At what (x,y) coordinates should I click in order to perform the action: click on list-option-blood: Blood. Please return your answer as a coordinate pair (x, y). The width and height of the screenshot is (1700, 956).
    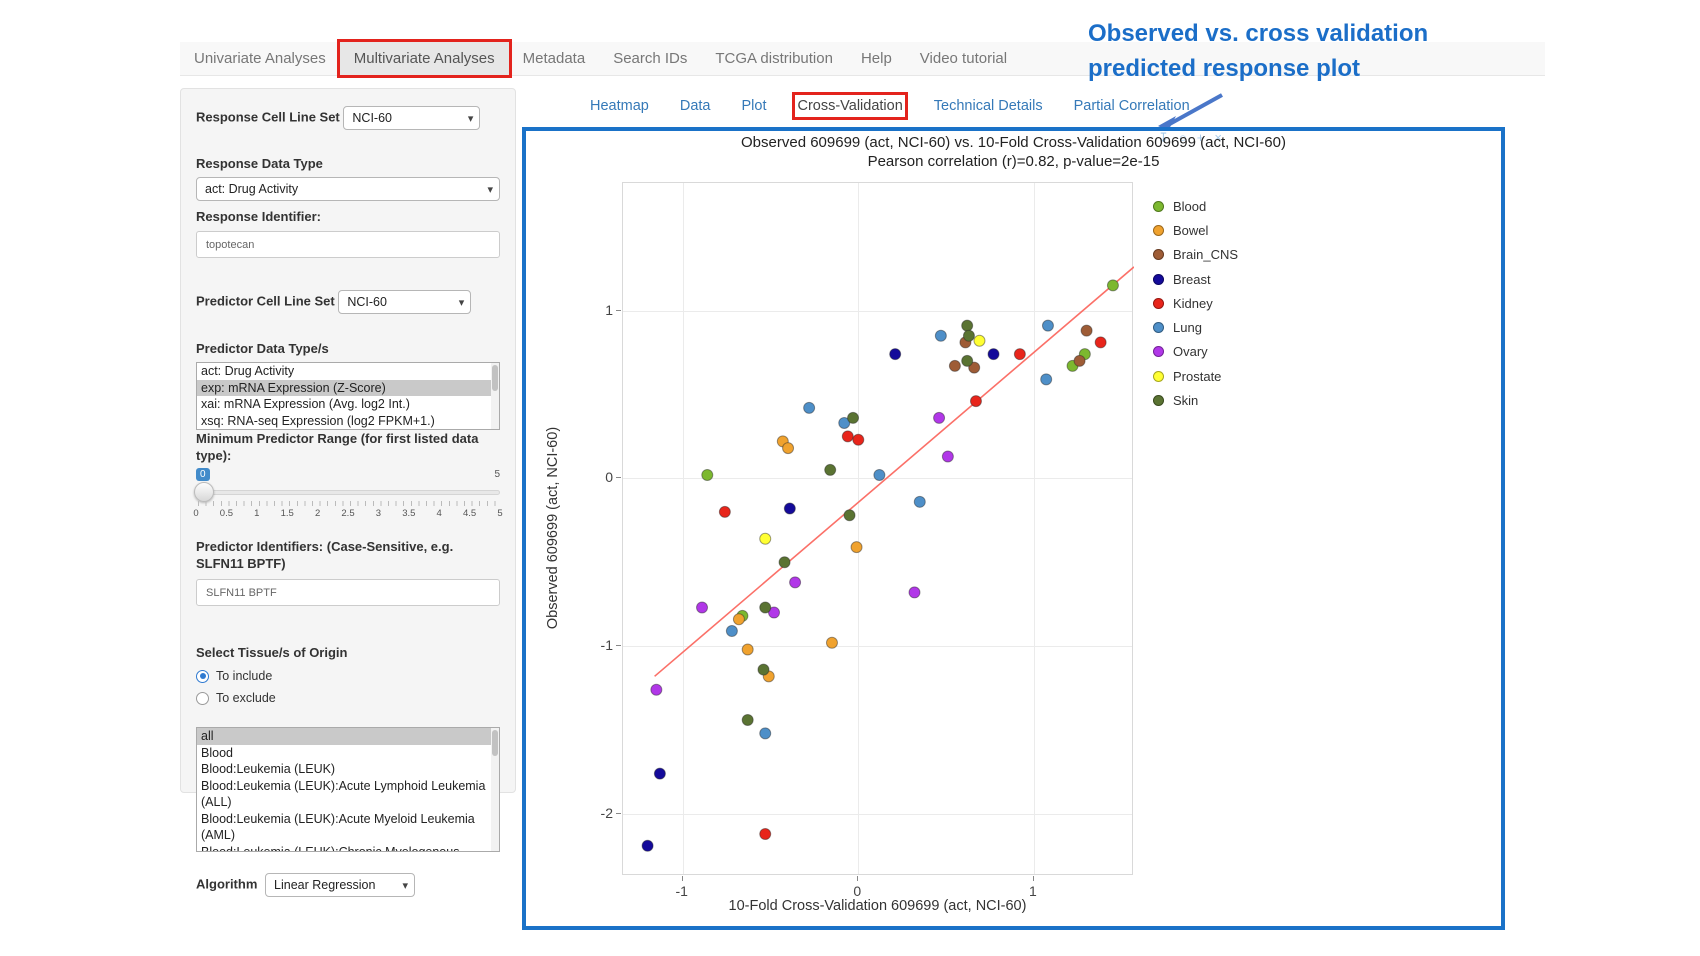
    Looking at the image, I should click on (217, 752).